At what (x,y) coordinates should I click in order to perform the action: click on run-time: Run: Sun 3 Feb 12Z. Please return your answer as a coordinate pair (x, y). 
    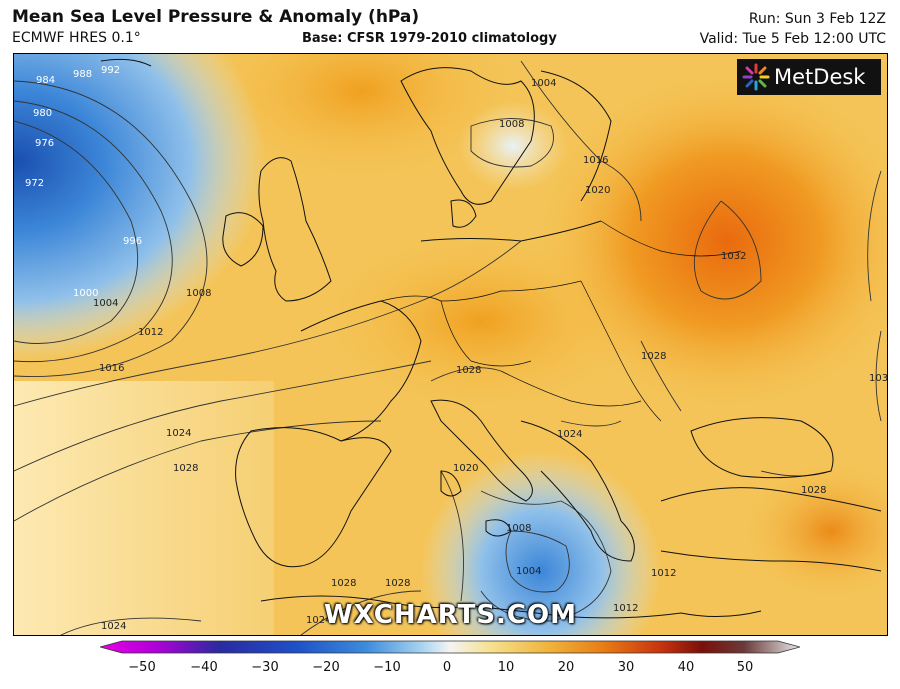
    Looking at the image, I should click on (817, 19).